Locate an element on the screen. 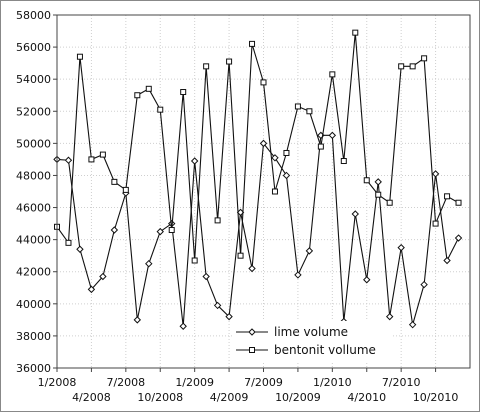 The image size is (480, 412). x-tick-label: 7/2009 is located at coordinates (263, 382).